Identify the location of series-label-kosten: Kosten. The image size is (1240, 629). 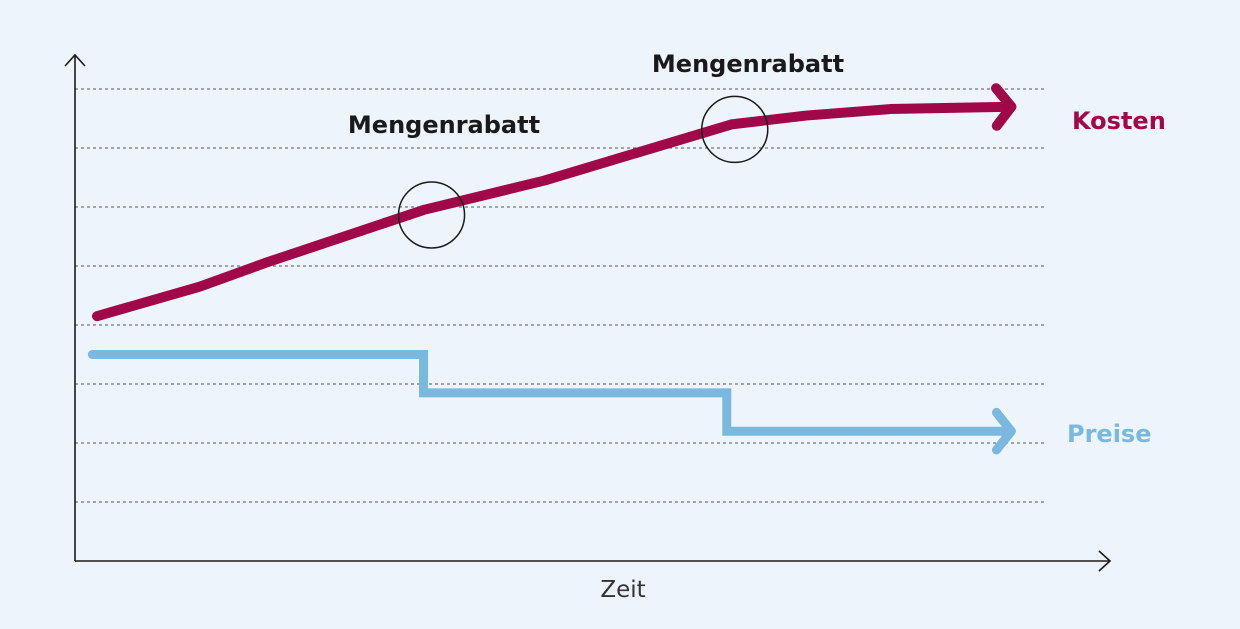
(1119, 121).